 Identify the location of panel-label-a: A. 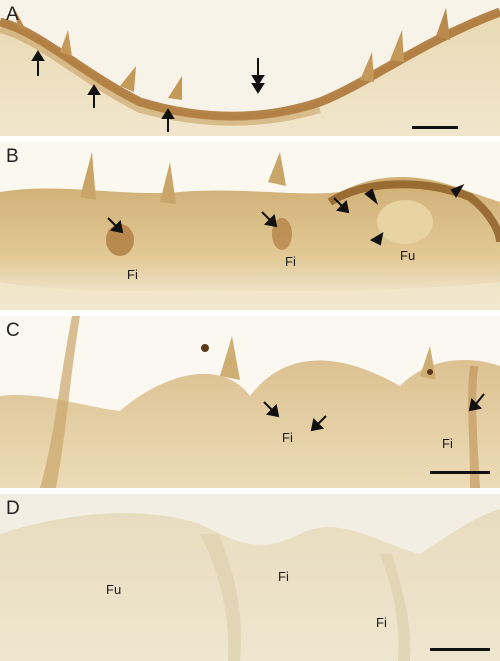
(12, 14).